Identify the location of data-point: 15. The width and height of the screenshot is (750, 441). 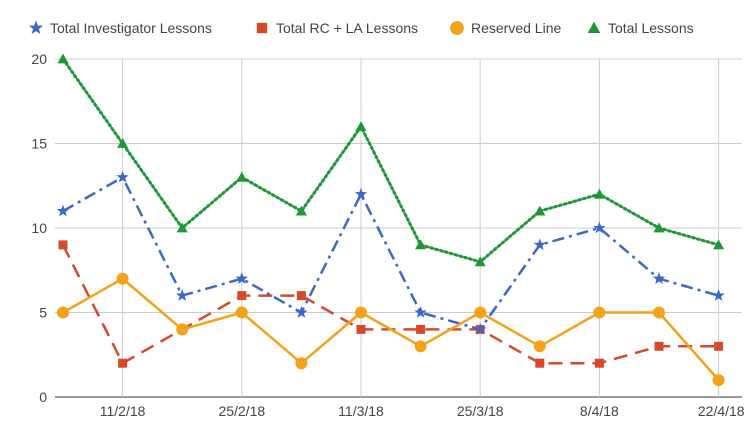
(123, 143).